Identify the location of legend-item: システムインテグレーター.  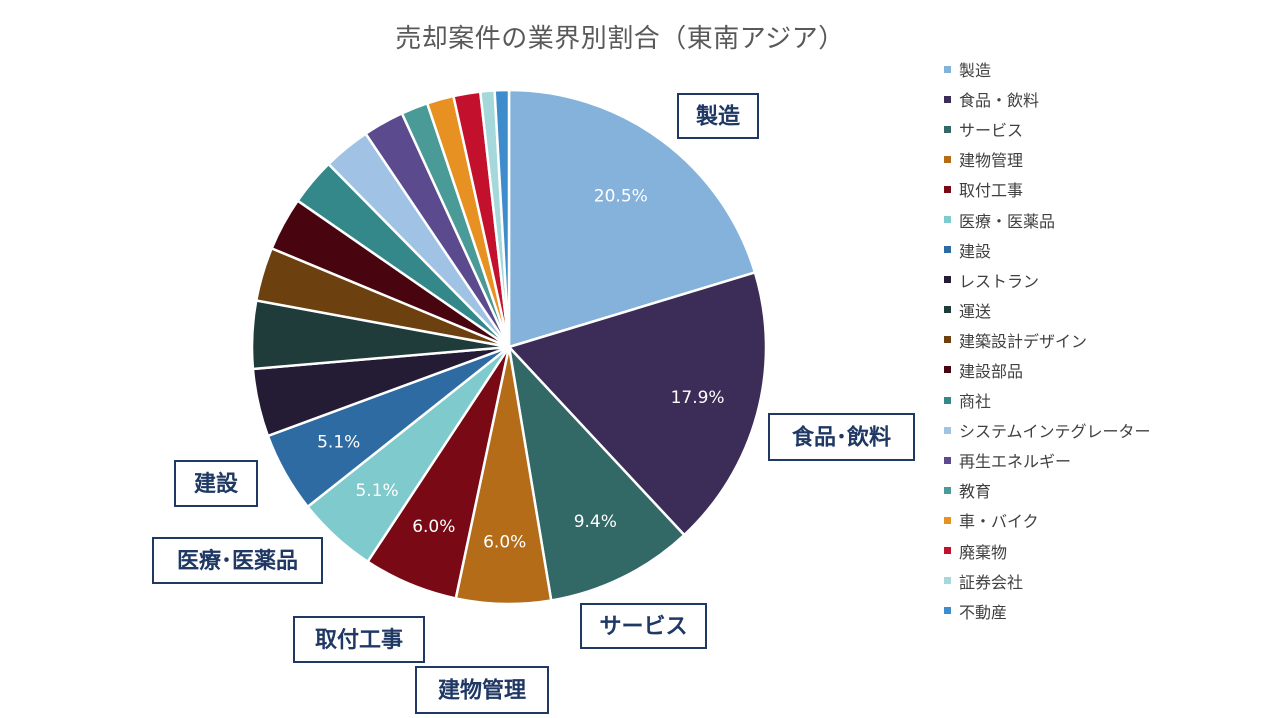
(1047, 430).